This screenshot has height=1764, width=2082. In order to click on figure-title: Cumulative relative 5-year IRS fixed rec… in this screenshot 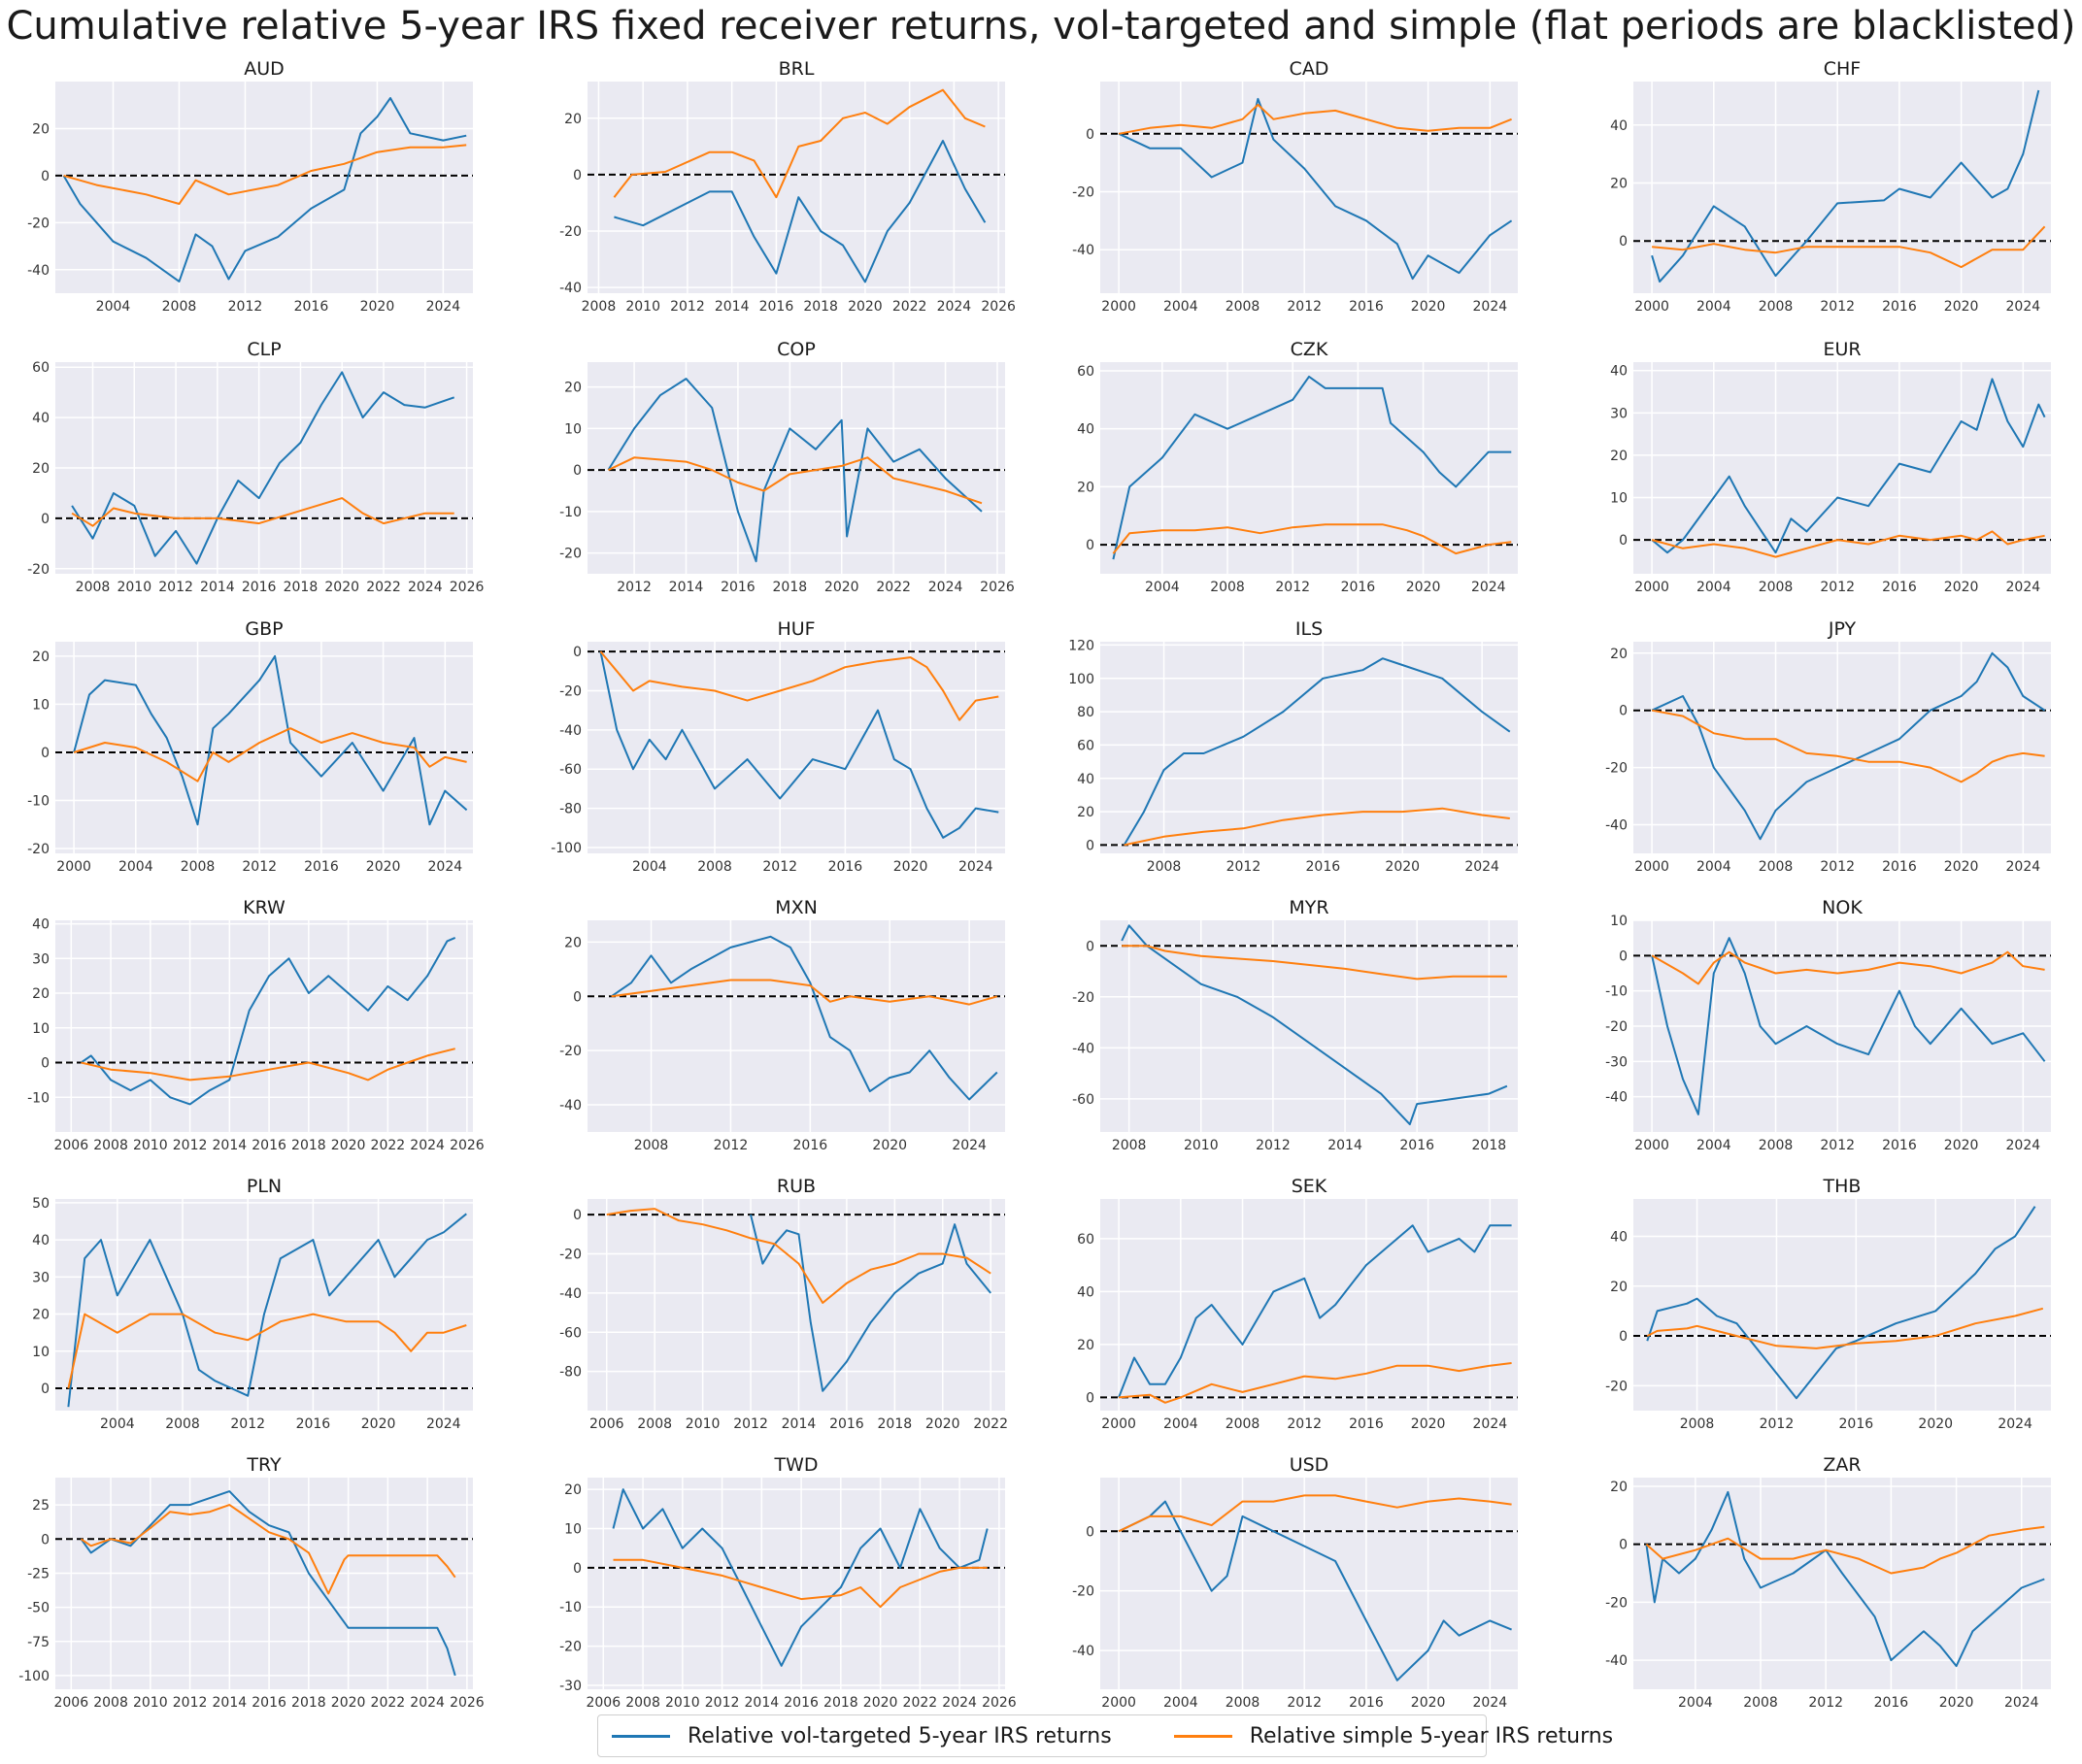, I will do `click(1041, 26)`.